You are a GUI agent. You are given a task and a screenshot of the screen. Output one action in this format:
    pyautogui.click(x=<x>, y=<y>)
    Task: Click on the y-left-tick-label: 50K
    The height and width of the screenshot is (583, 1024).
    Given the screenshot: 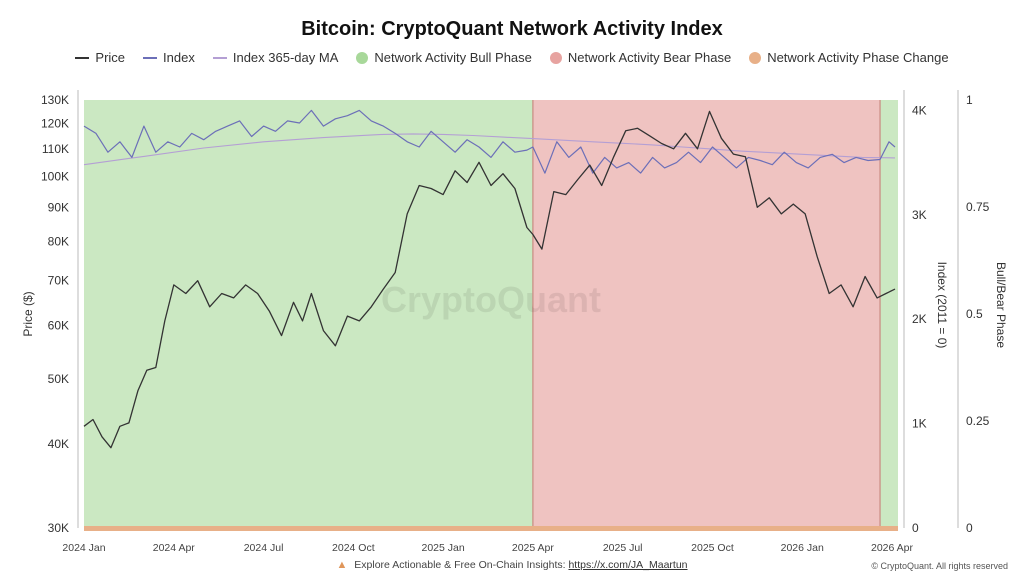 What is the action you would take?
    pyautogui.click(x=58, y=379)
    